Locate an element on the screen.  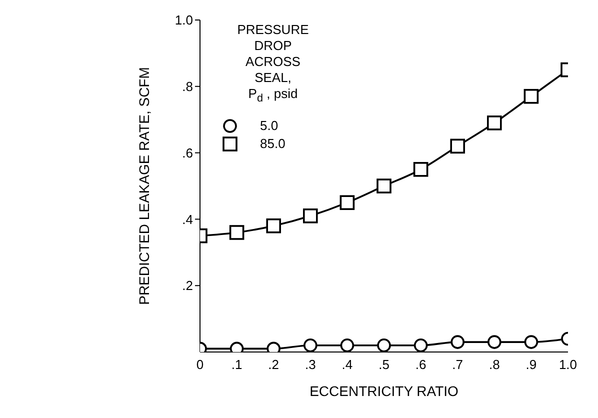
x-tick-label: .8 is located at coordinates (494, 364).